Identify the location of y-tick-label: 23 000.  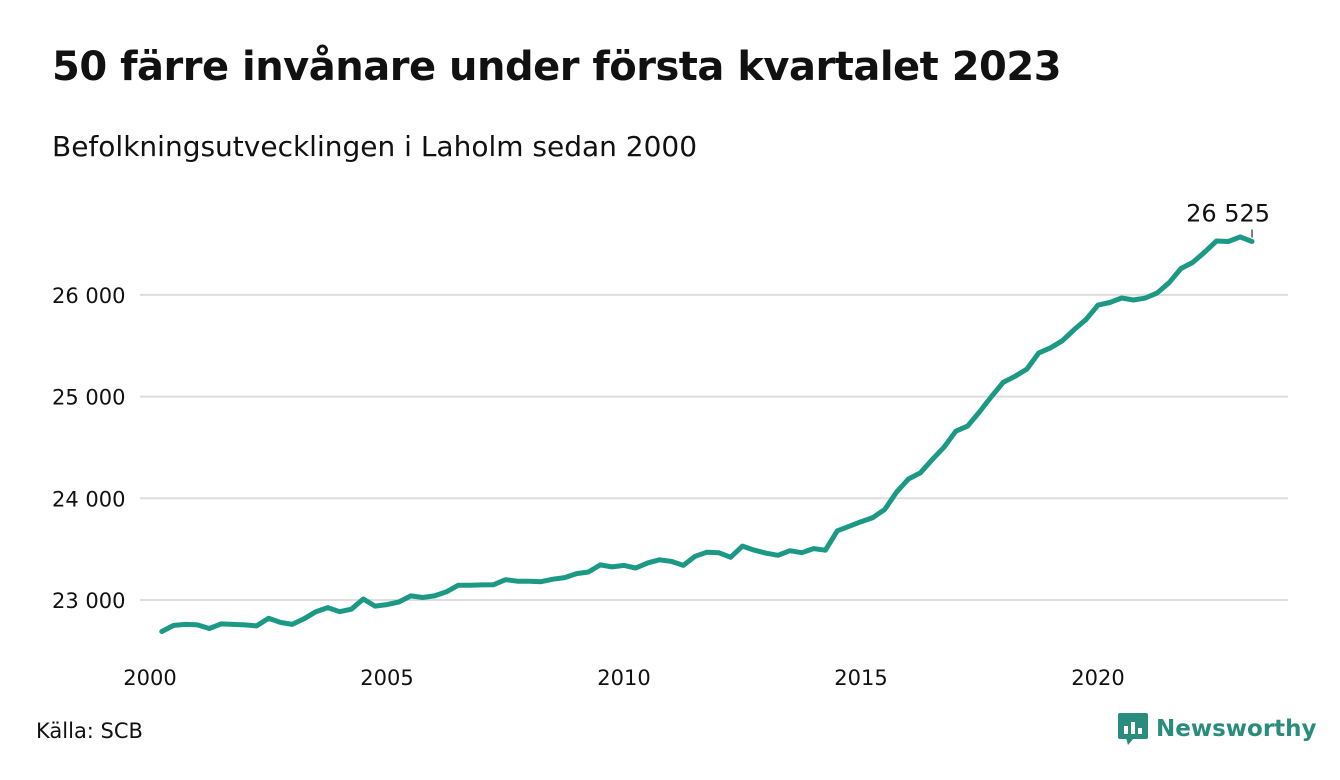
(88, 601).